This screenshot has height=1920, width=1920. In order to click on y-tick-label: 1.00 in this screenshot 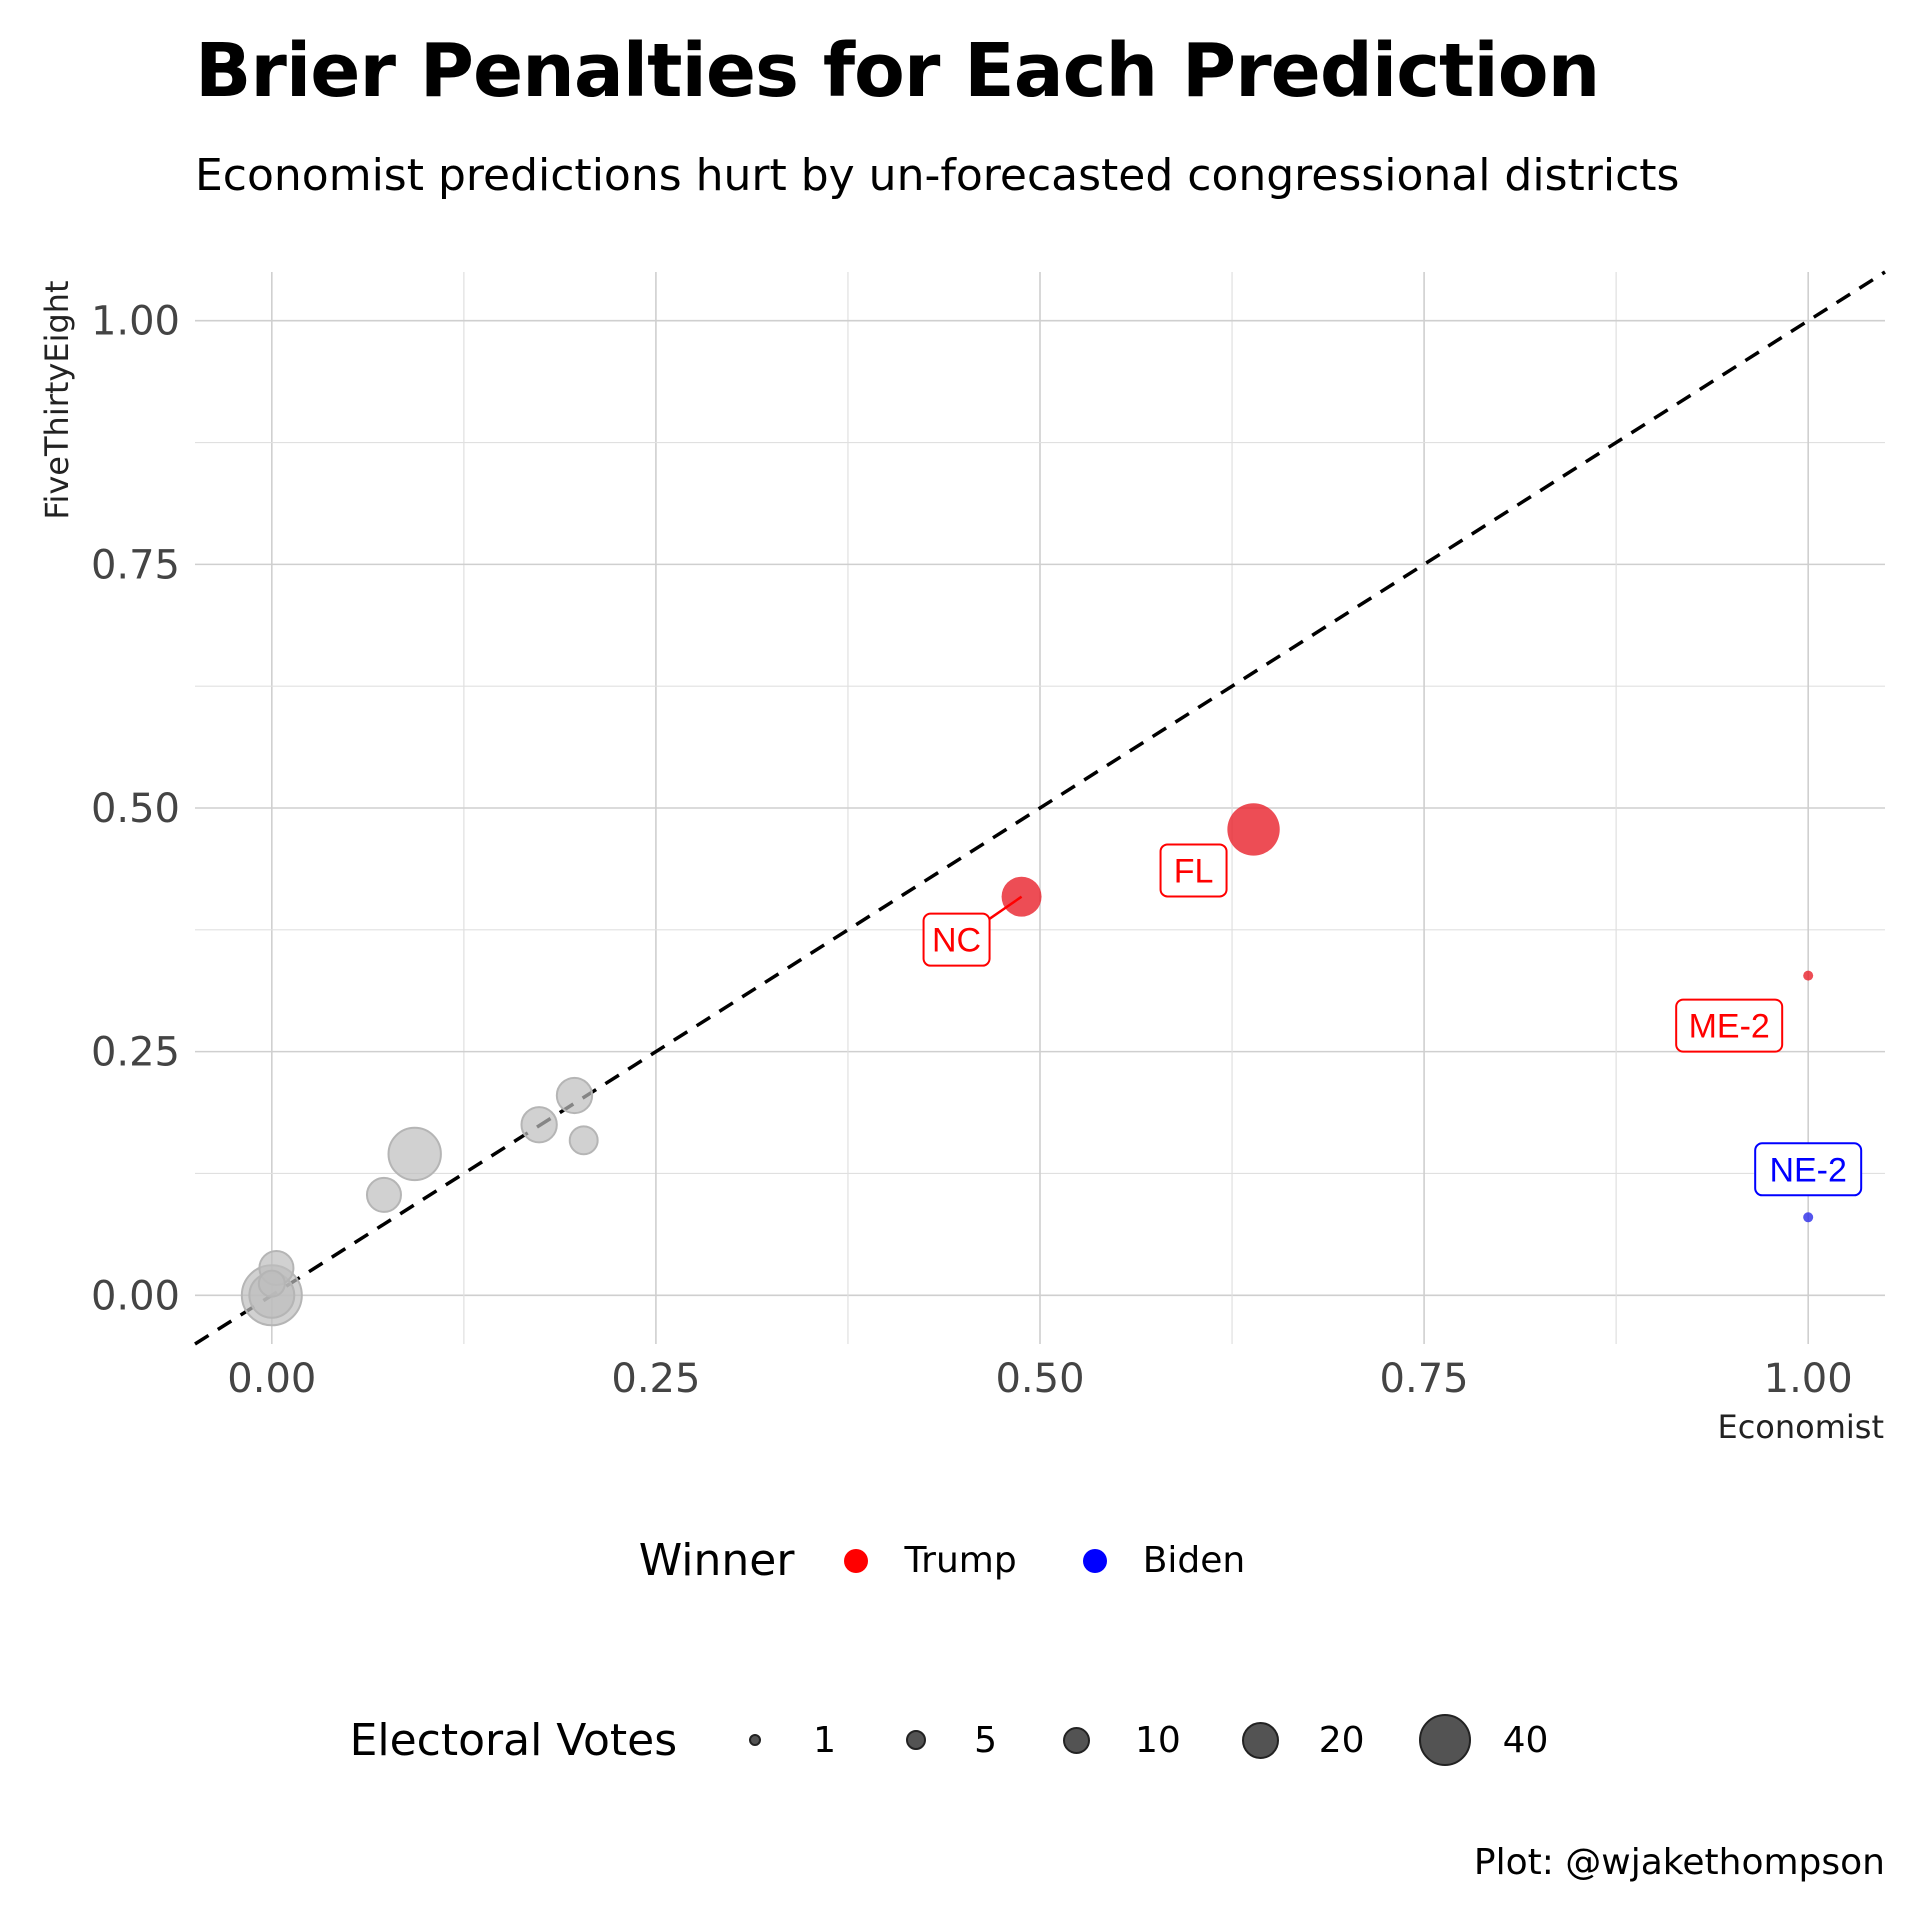, I will do `click(135, 322)`.